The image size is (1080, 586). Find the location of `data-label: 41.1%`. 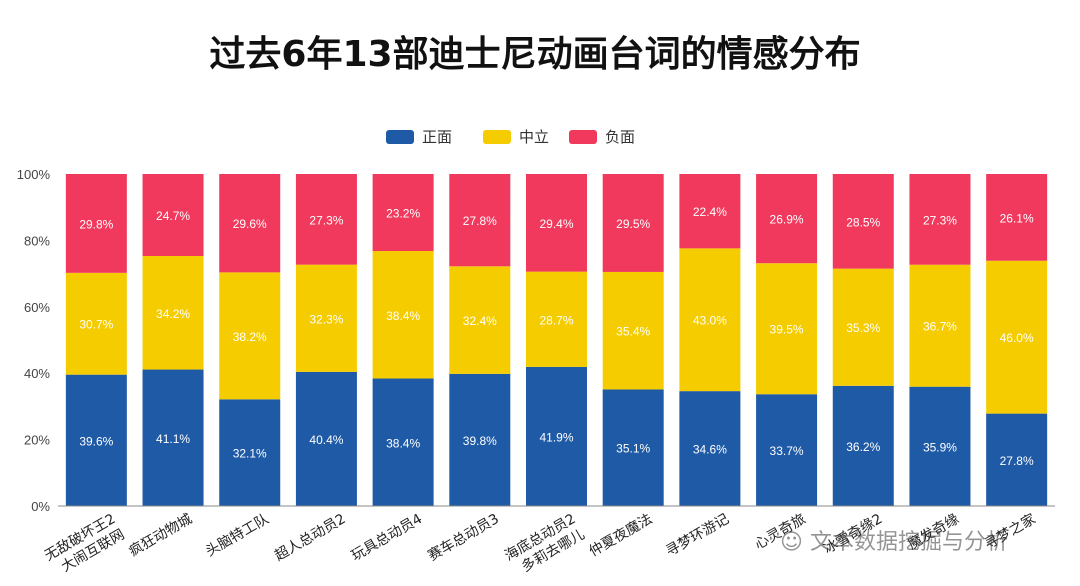

data-label: 41.1% is located at coordinates (173, 439).